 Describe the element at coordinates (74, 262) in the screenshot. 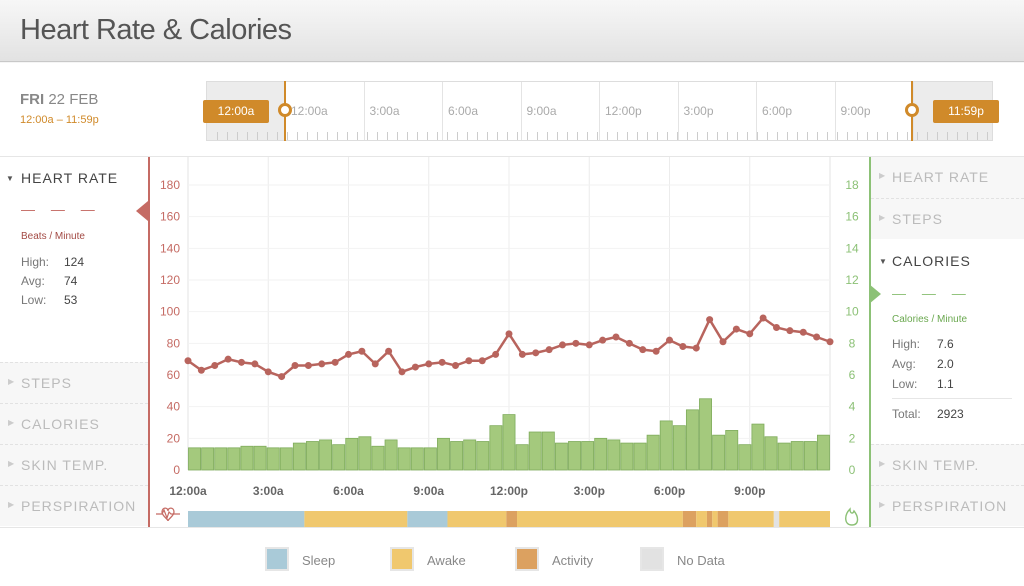

I see `stat-high-value: 124` at that location.